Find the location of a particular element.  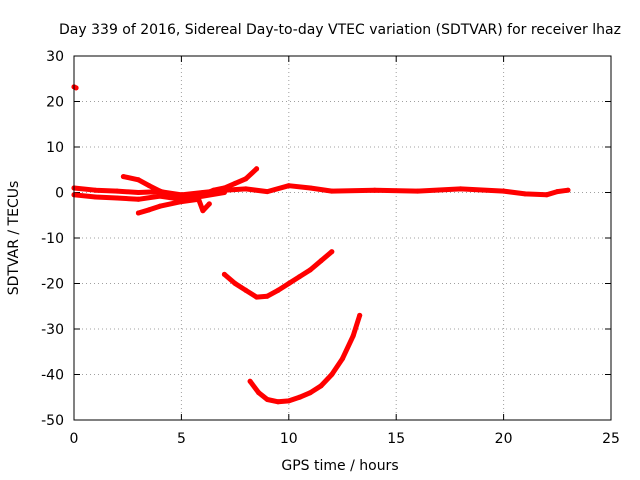

y-axis-label: SDTVAR / TECUs is located at coordinates (14, 238).